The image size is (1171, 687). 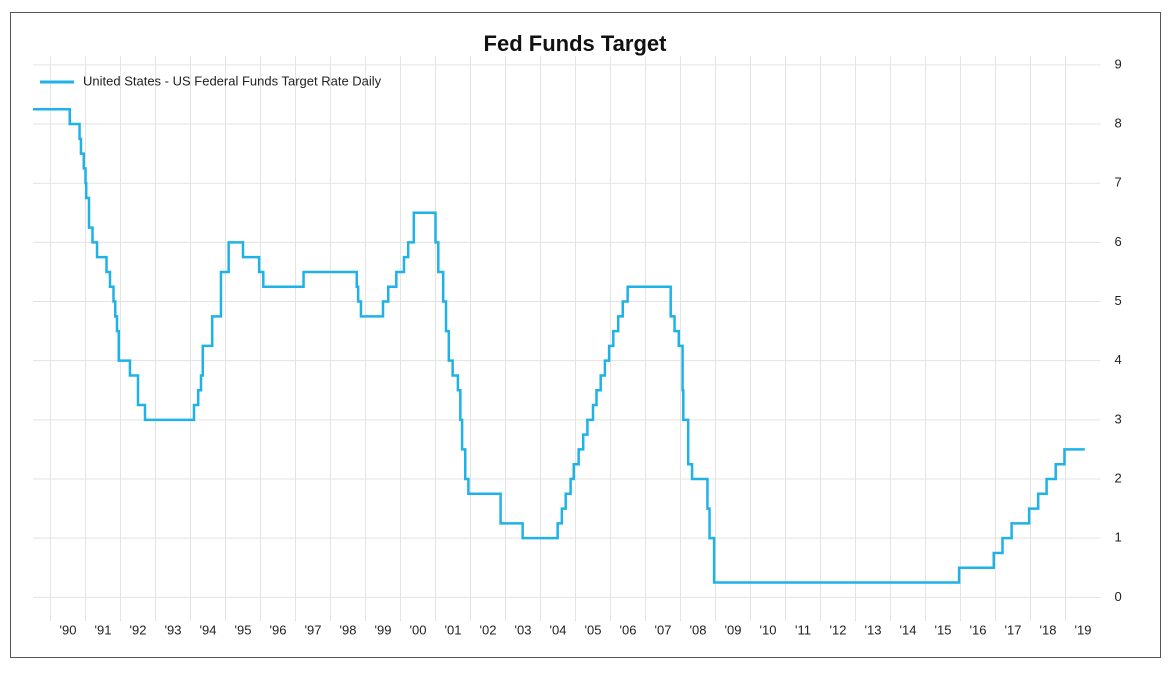 I want to click on y-tick-label: 1, so click(x=1118, y=537).